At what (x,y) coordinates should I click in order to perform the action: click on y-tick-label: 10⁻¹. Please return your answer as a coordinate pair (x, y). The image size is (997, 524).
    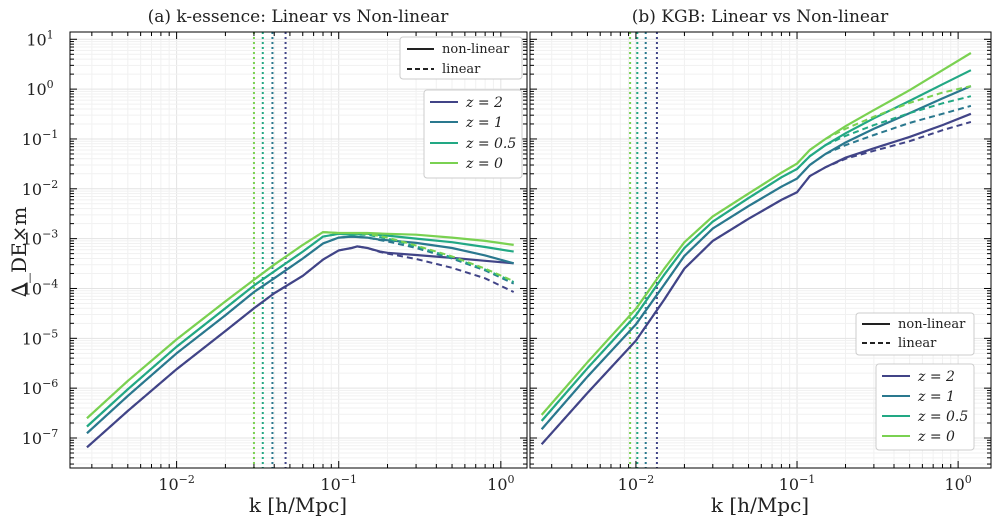
    Looking at the image, I should click on (40, 138).